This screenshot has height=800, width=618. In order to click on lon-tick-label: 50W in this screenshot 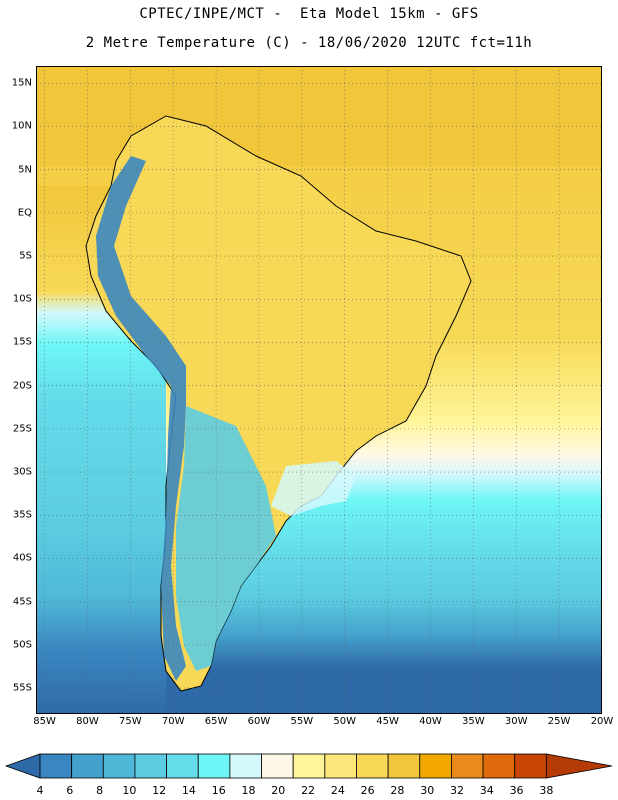, I will do `click(345, 721)`.